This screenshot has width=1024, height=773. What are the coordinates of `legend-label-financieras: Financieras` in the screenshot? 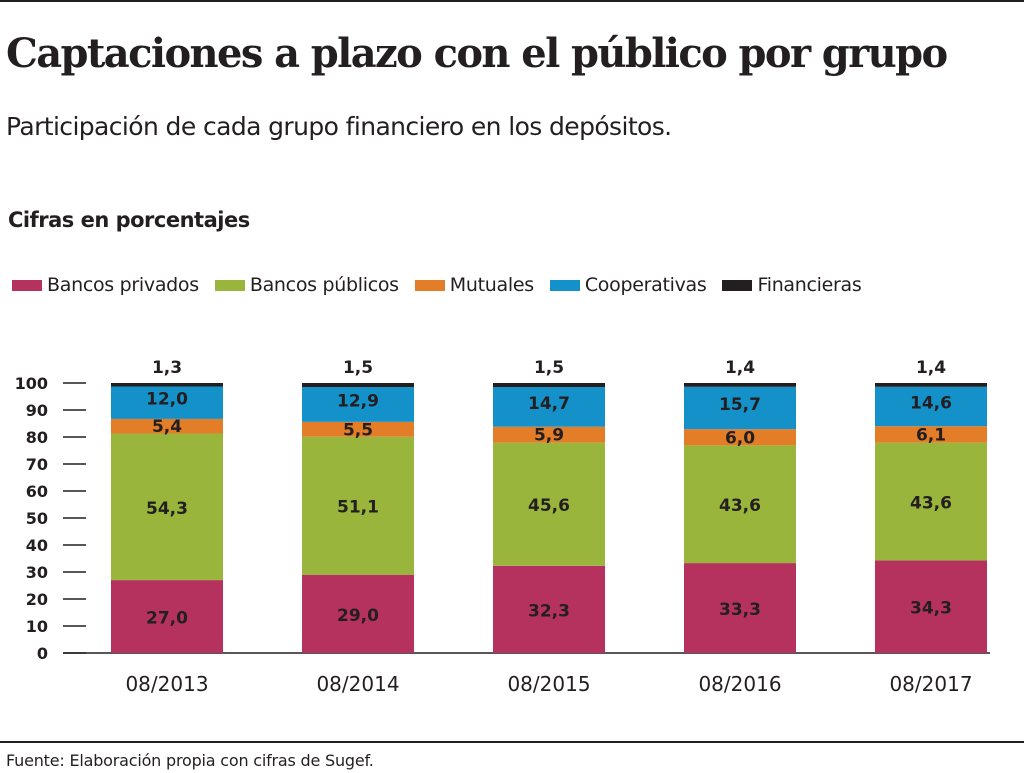 It's located at (809, 285).